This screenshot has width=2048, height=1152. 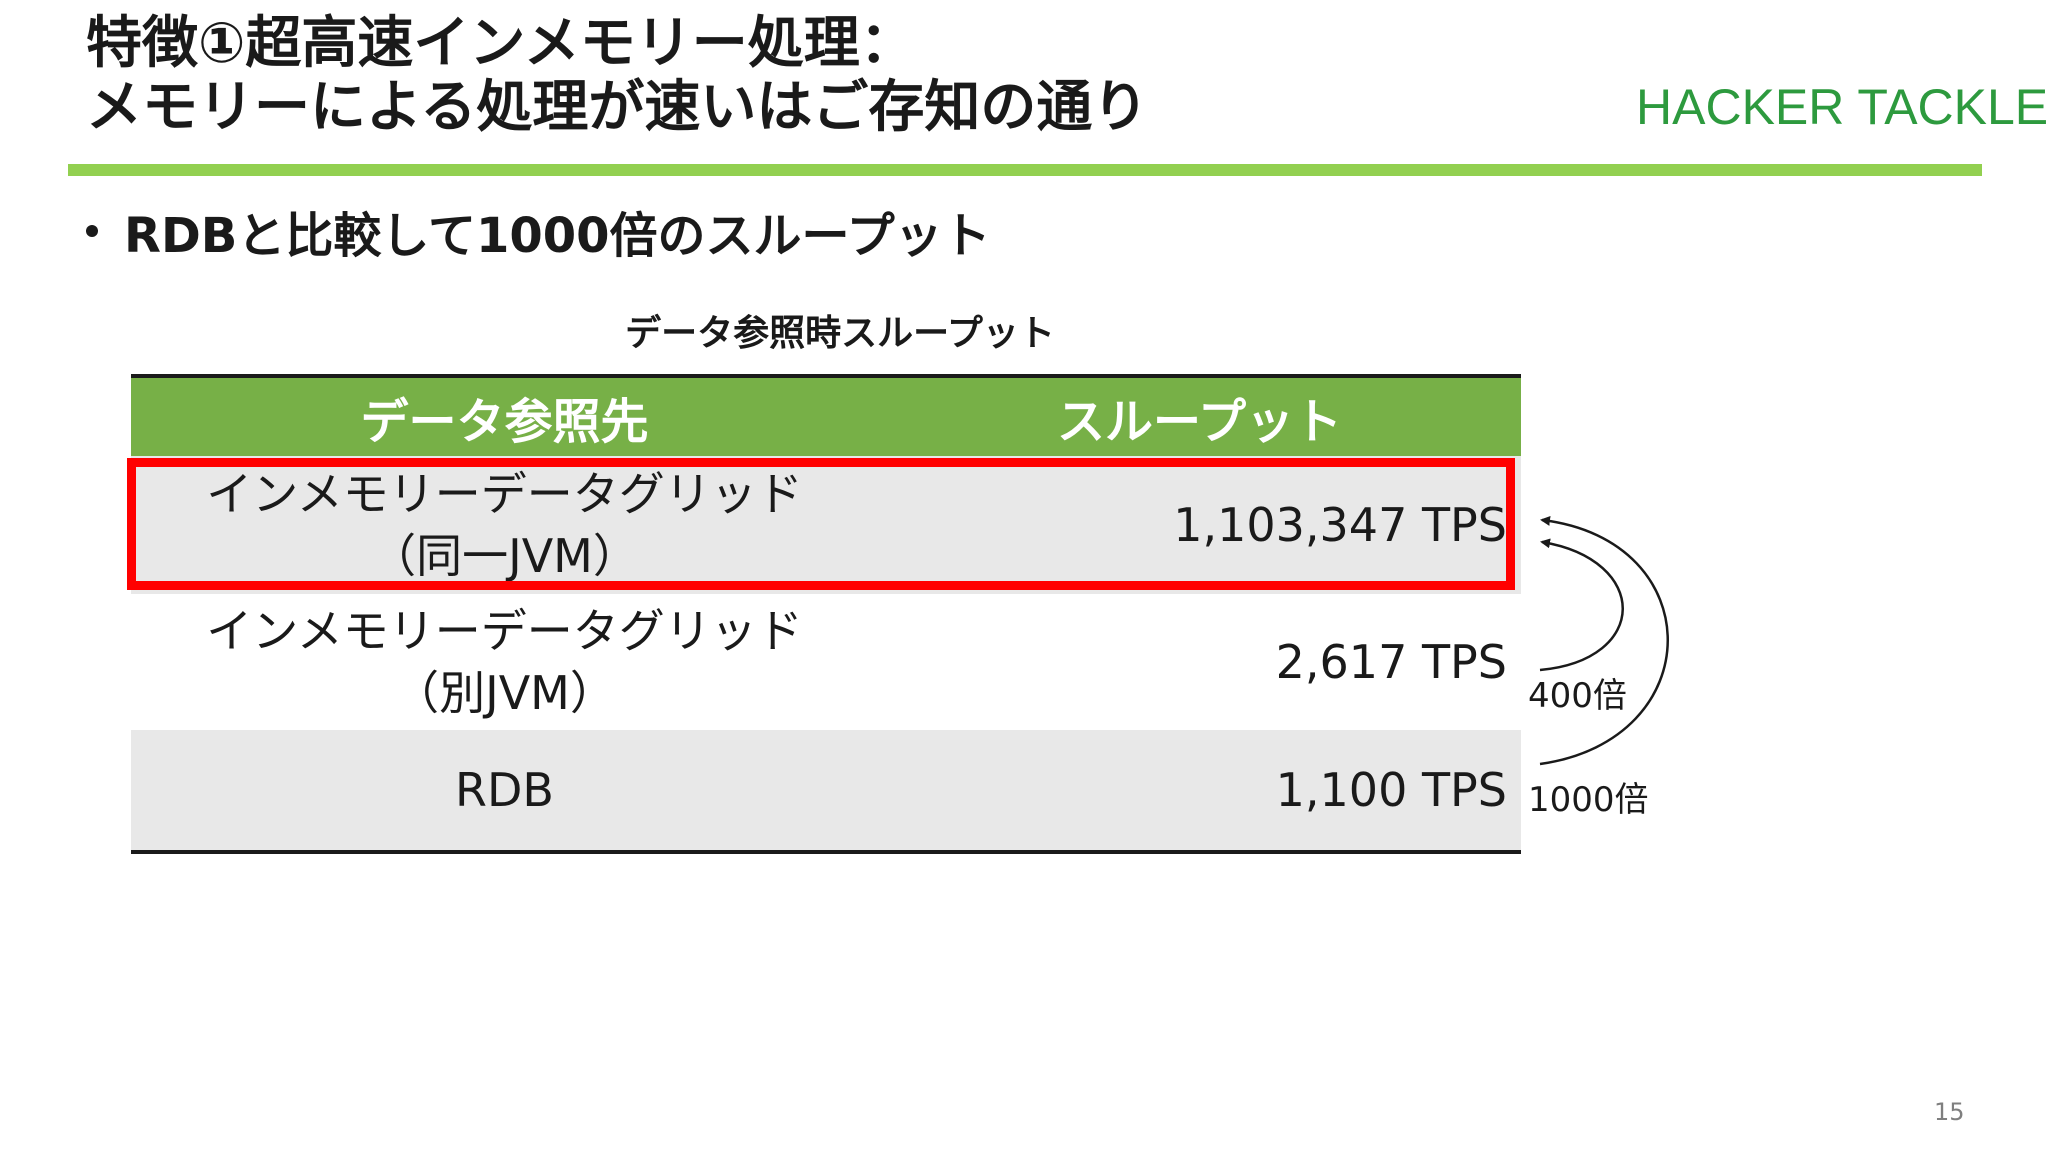 What do you see at coordinates (1577, 696) in the screenshot?
I see `multiplier-400x: 400倍` at bounding box center [1577, 696].